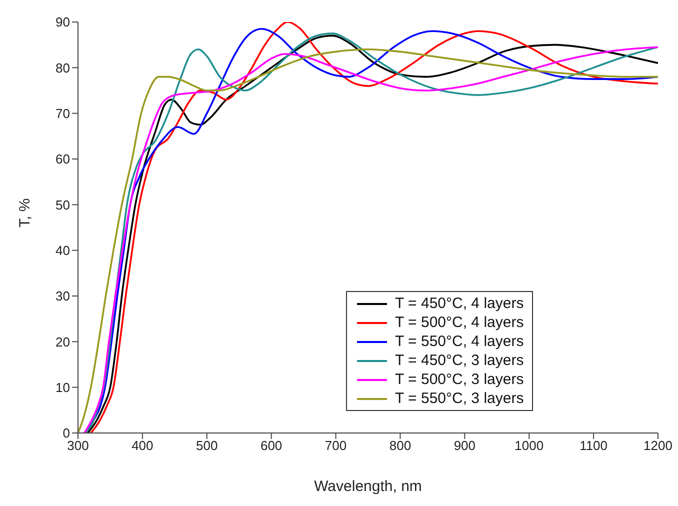  I want to click on y-tick-label: 90, so click(63, 22).